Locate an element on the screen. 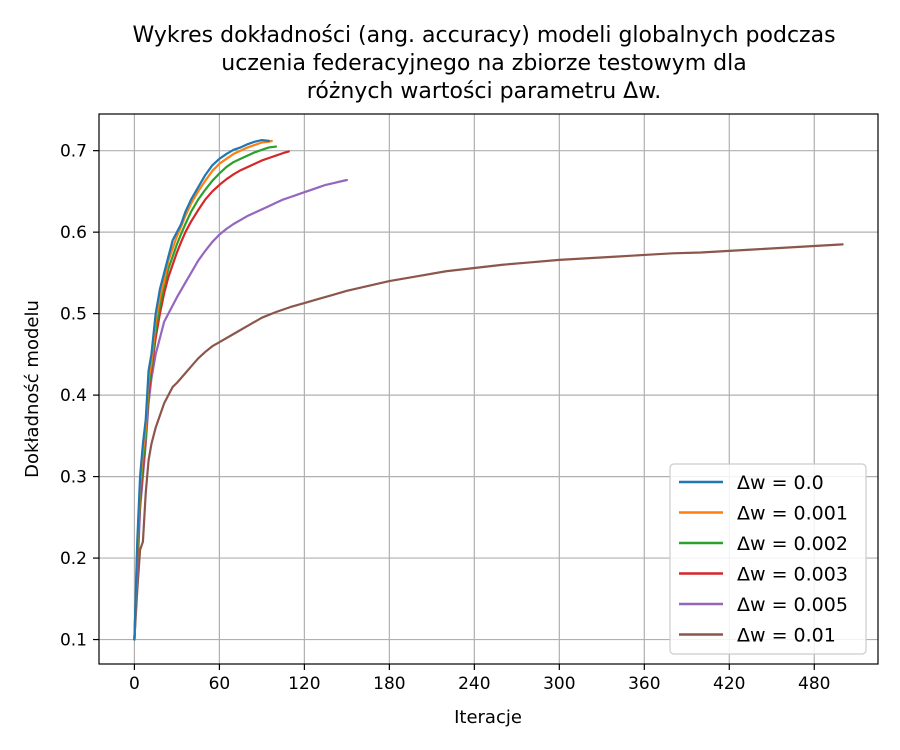 This screenshot has height=750, width=900. x-tick-label: 180 is located at coordinates (389, 684).